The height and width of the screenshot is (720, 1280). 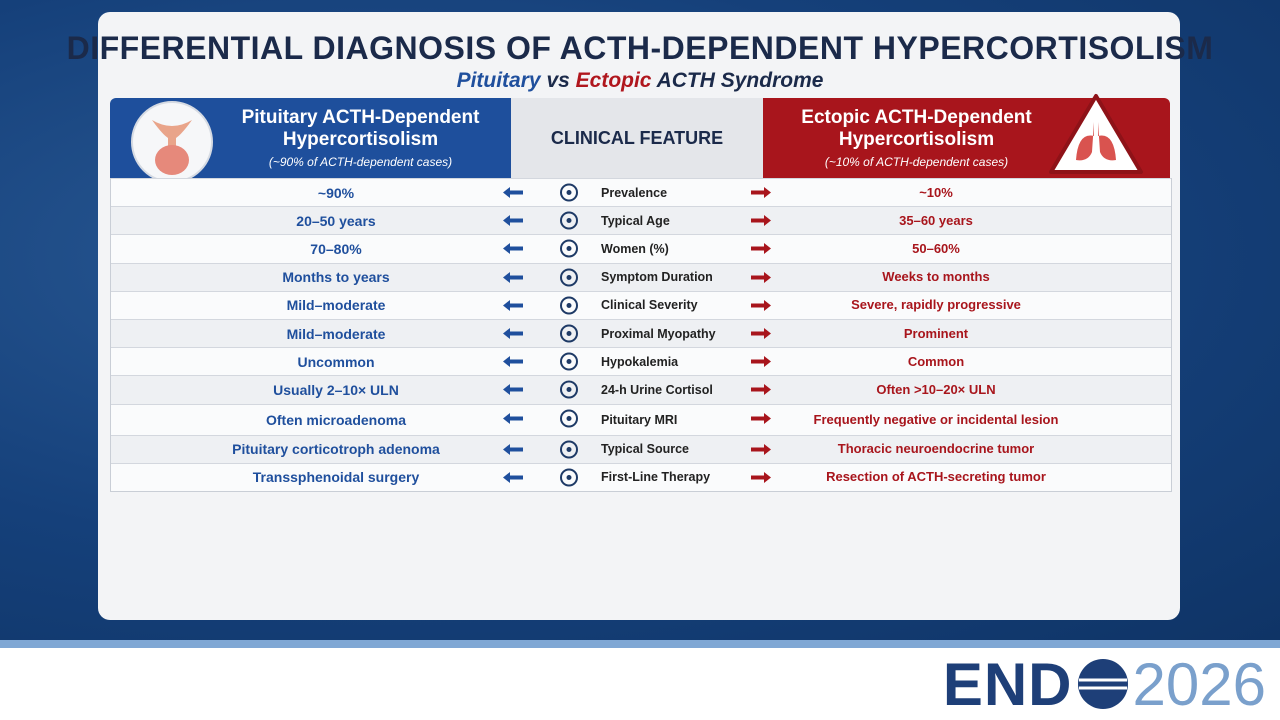 What do you see at coordinates (336, 389) in the screenshot?
I see `pituitary-value: Usually 2–10× ULN` at bounding box center [336, 389].